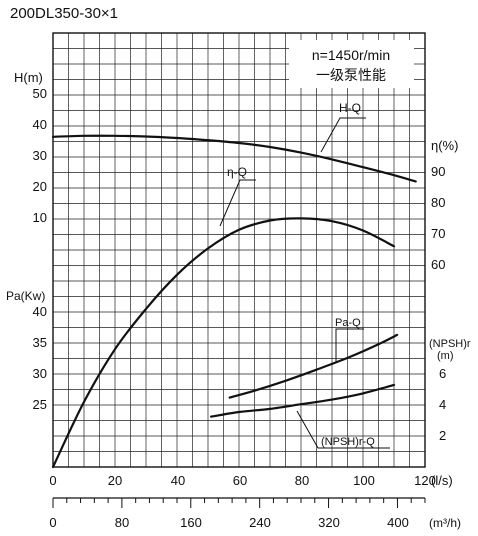 The height and width of the screenshot is (536, 478). I want to click on paq-leader, so click(349, 345).